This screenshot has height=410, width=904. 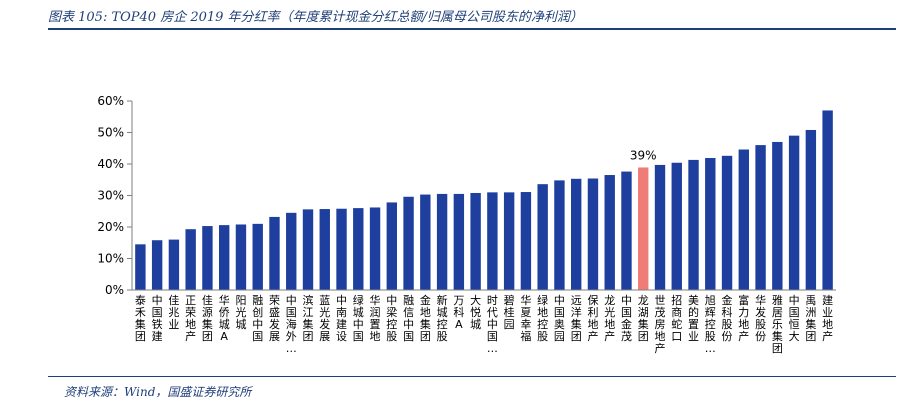 What do you see at coordinates (592, 318) in the screenshot?
I see `x-tick-label: 保利地产` at bounding box center [592, 318].